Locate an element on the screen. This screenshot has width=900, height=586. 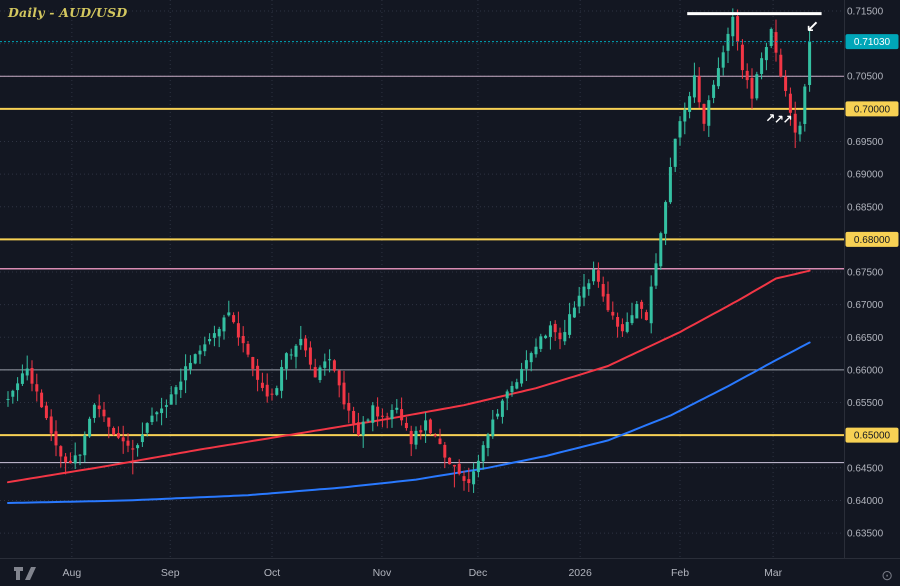
time-axis-label: Feb is located at coordinates (680, 573).